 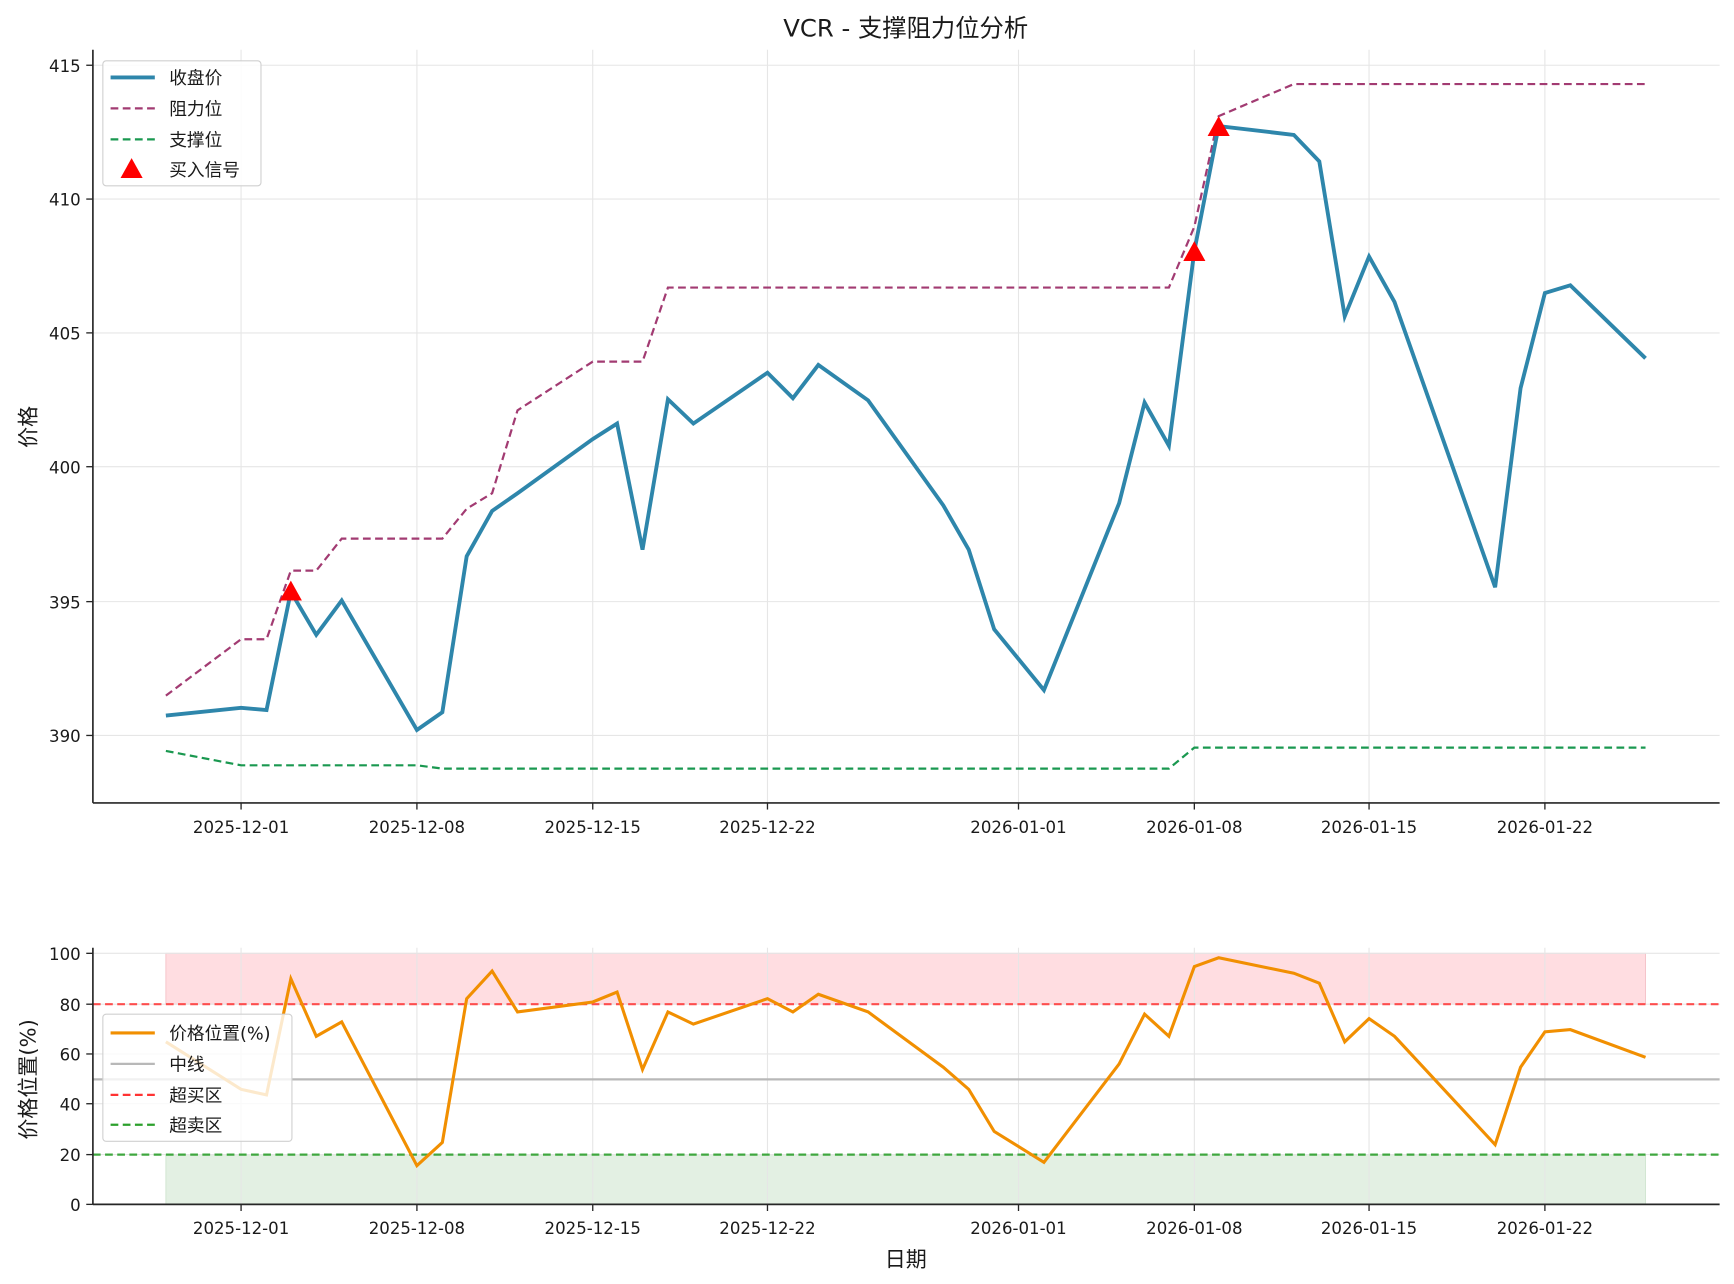 I want to click on sub-x-ticks, so click(x=893, y=1208).